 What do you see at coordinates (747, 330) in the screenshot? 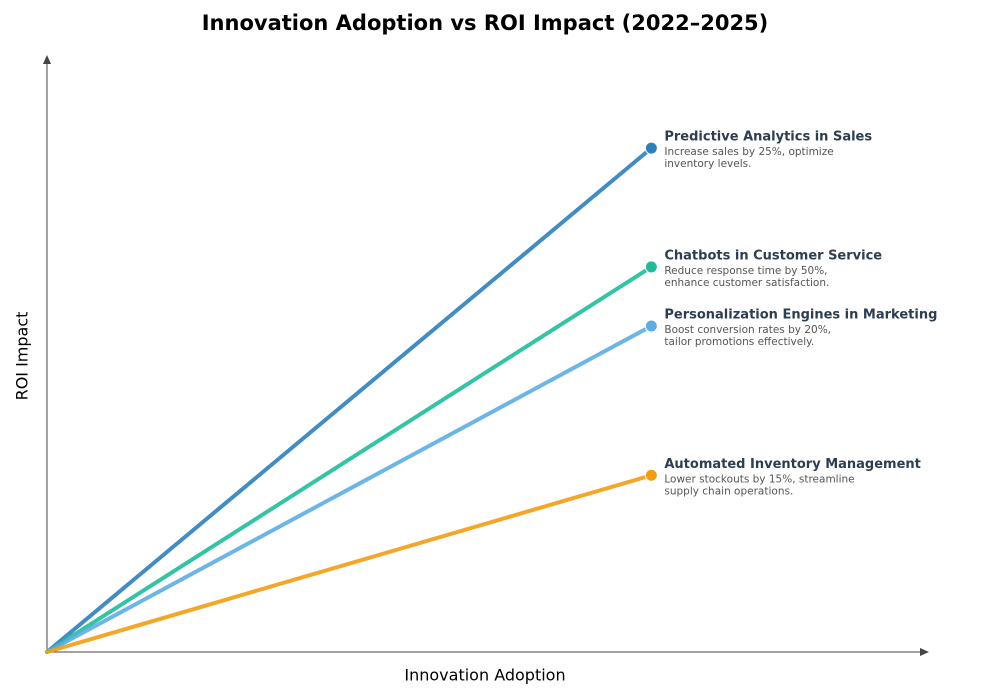
I see `annotation: Boost conversion rates by 20%,` at bounding box center [747, 330].